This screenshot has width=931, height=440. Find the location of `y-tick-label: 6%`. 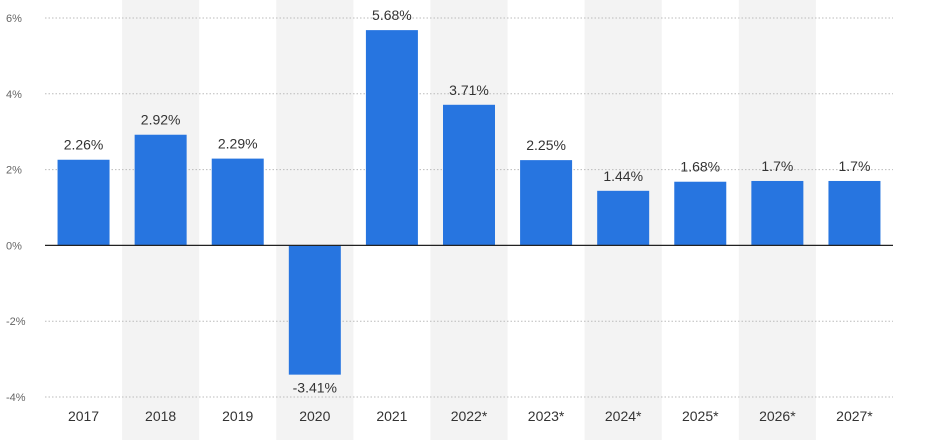

y-tick-label: 6% is located at coordinates (14, 19).